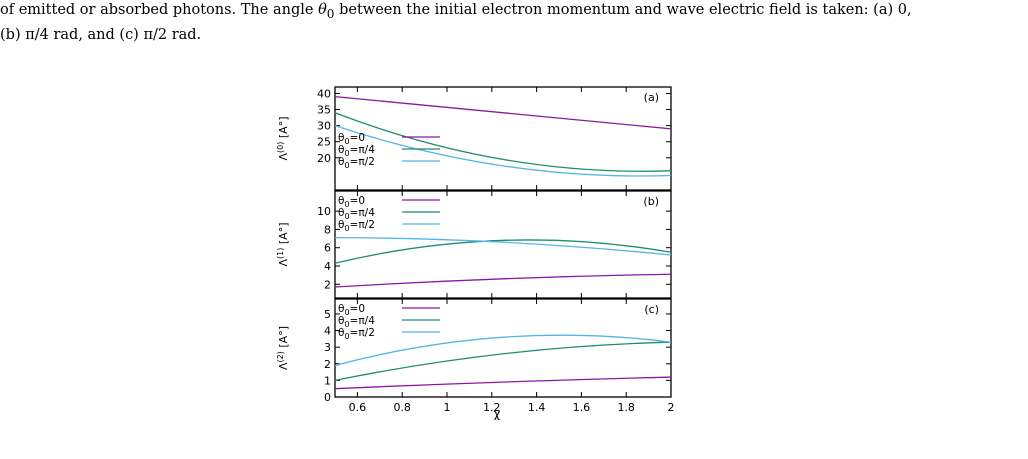 This screenshot has height=459, width=1028. I want to click on panel-label: (c), so click(651, 309).